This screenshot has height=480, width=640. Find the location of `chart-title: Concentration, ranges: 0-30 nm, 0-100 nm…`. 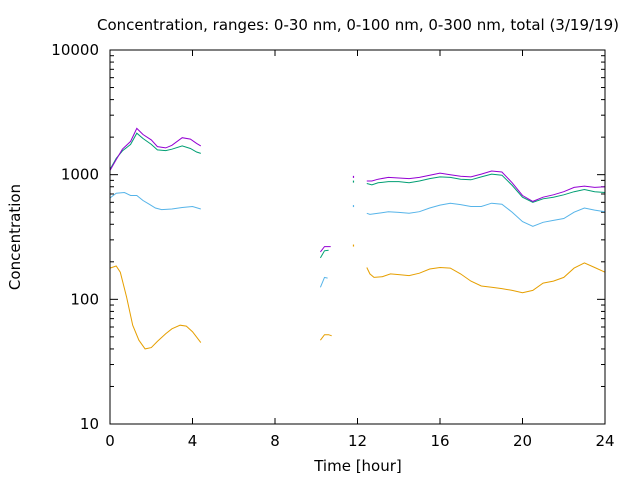

chart-title: Concentration, ranges: 0-30 nm, 0-100 nm… is located at coordinates (358, 25).